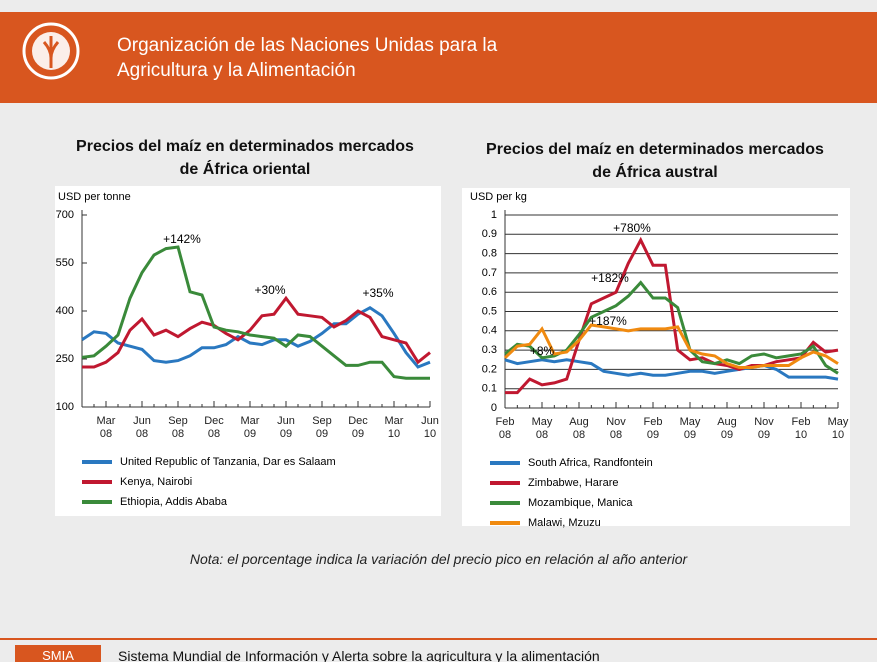  I want to click on logo, so click(51, 51).